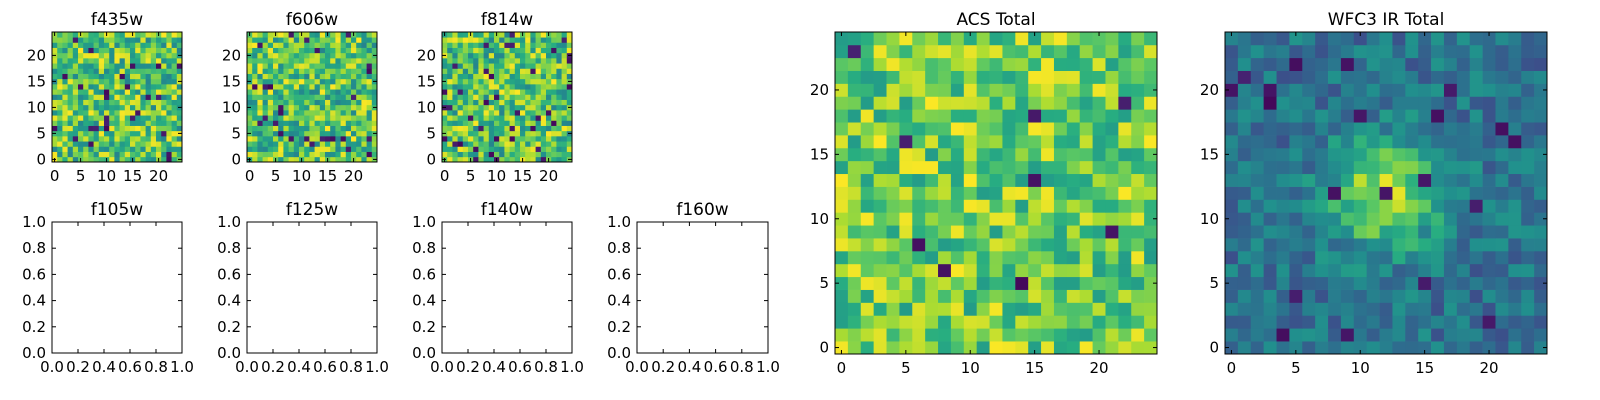 This screenshot has width=1600, height=400. I want to click on y-tick-label: 0.2, so click(424, 327).